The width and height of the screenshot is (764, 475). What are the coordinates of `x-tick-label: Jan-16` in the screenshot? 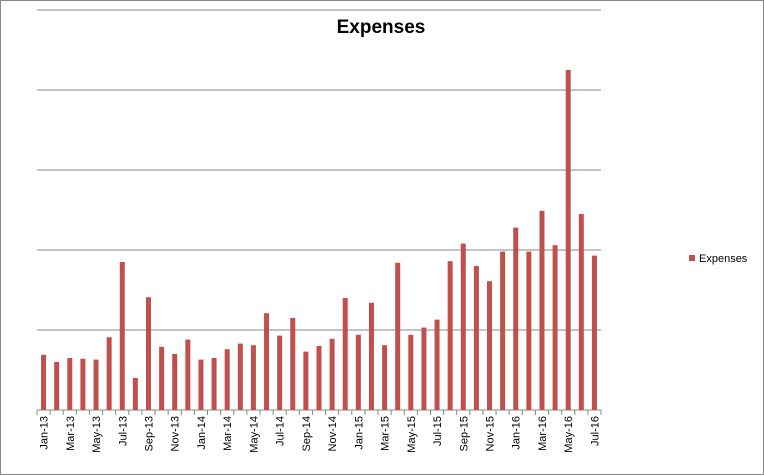 It's located at (517, 433).